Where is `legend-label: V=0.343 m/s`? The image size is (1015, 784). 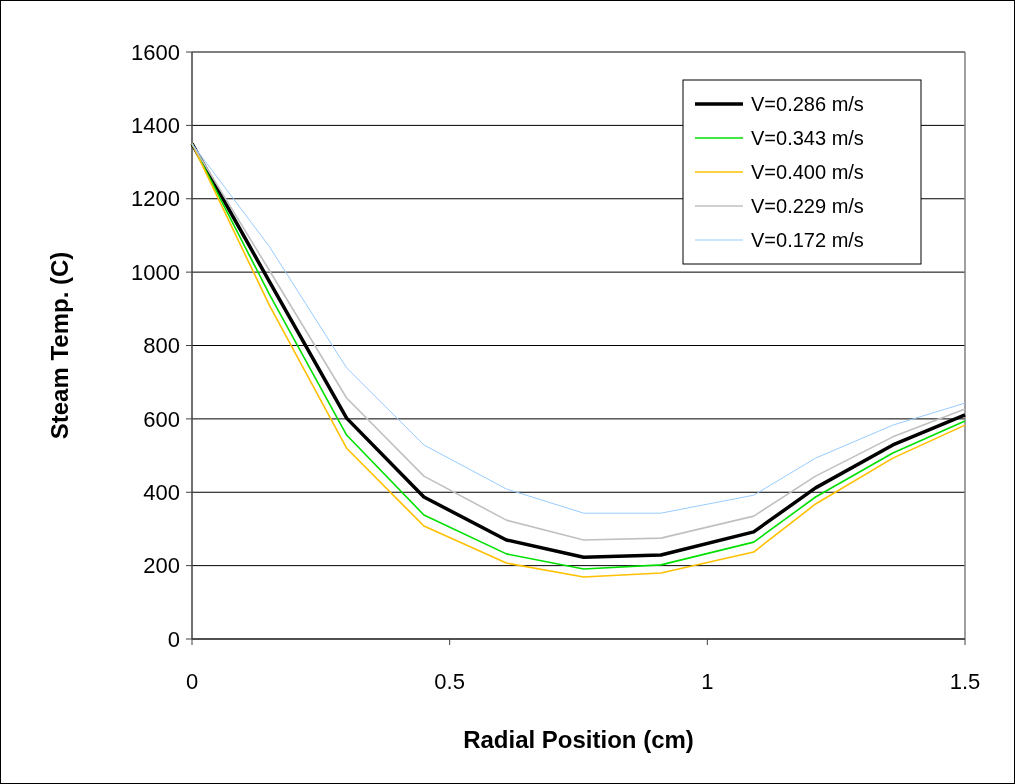 legend-label: V=0.343 m/s is located at coordinates (807, 138).